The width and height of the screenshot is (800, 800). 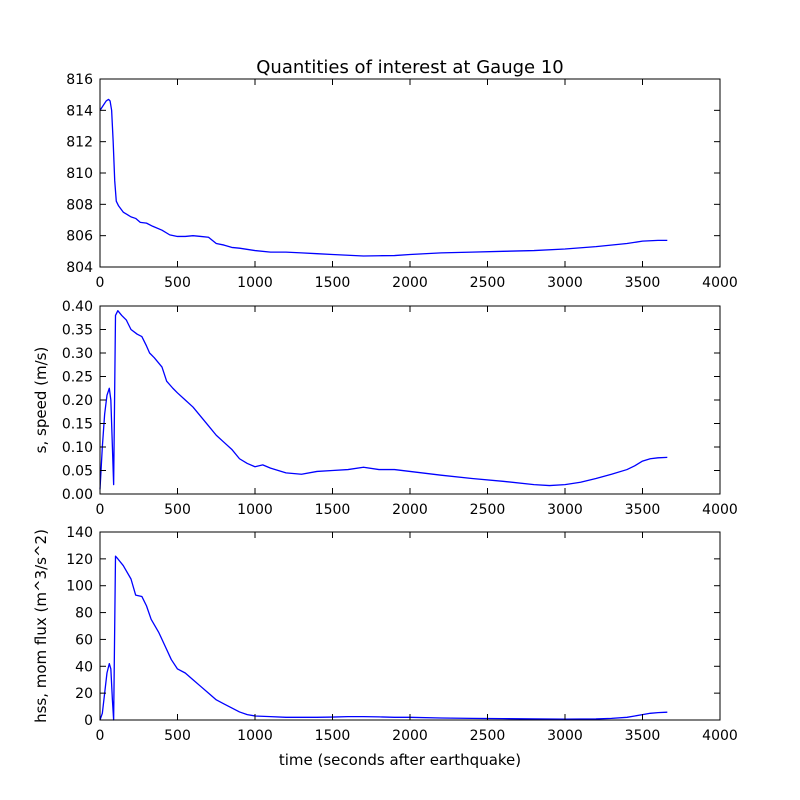 I want to click on x-tick-label-2-3: 1500, so click(x=333, y=510).